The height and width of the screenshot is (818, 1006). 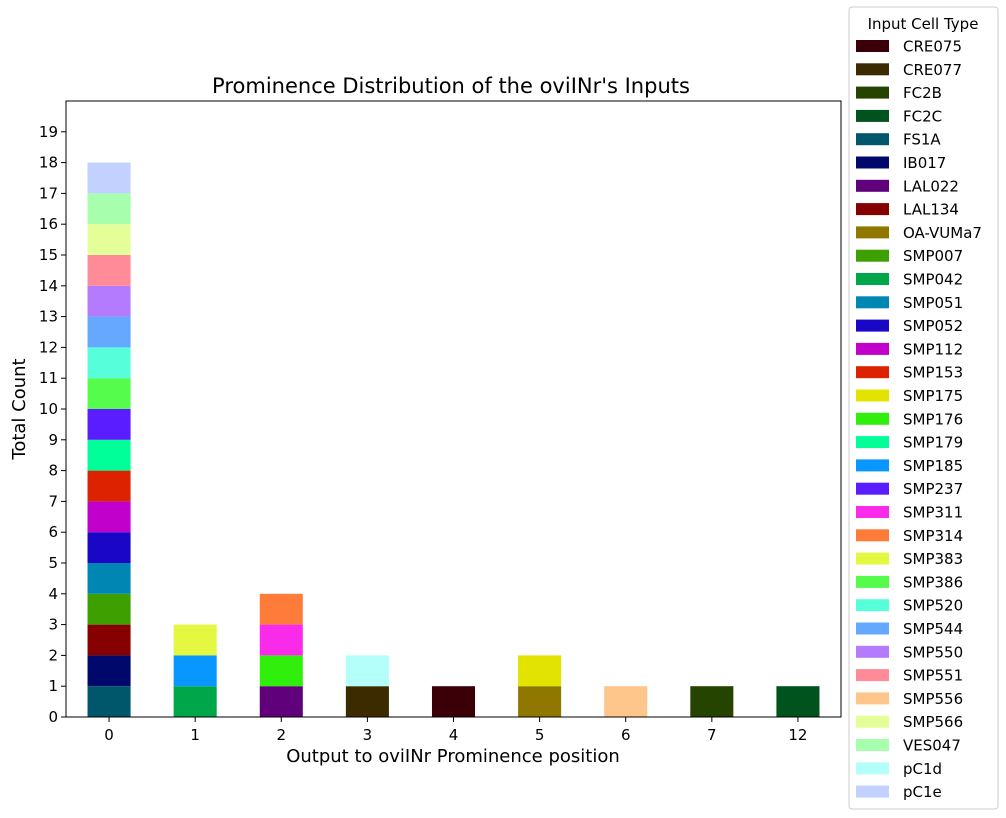 I want to click on legend-label-smp383: SMP383, so click(x=933, y=559).